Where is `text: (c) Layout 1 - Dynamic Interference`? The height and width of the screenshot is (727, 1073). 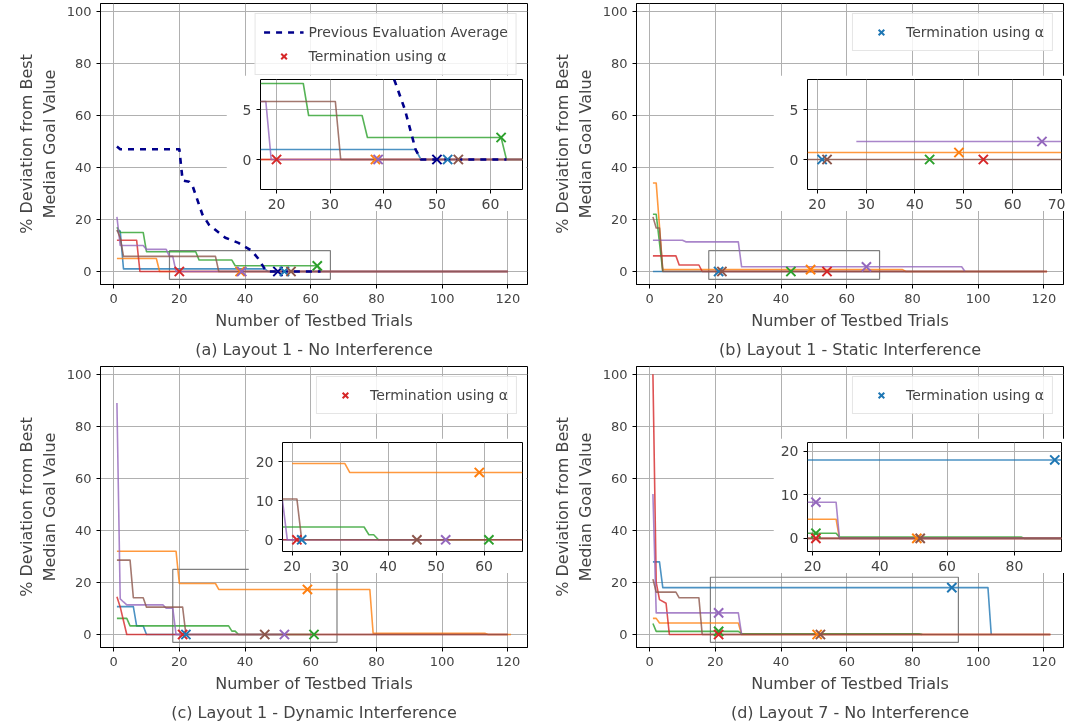
text: (c) Layout 1 - Dynamic Interference is located at coordinates (314, 712).